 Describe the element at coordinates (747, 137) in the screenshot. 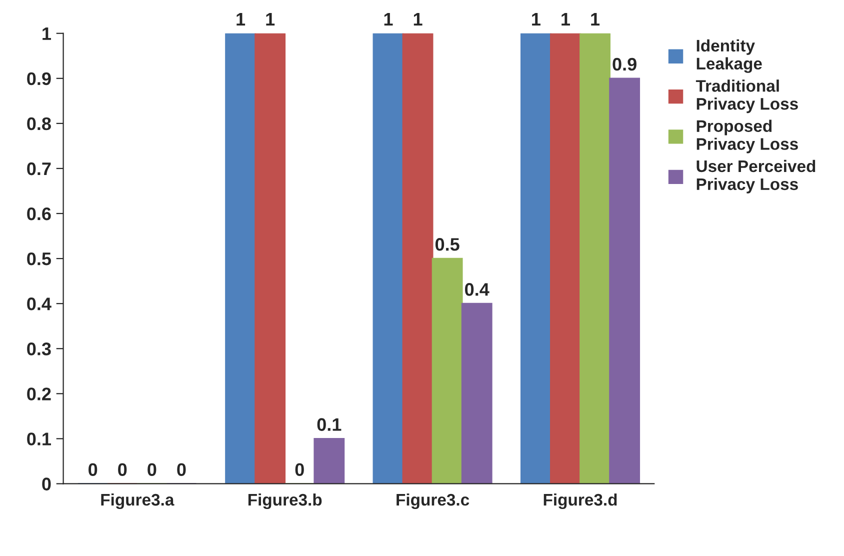

I see `legend-label: Proposed Privacy Loss` at that location.